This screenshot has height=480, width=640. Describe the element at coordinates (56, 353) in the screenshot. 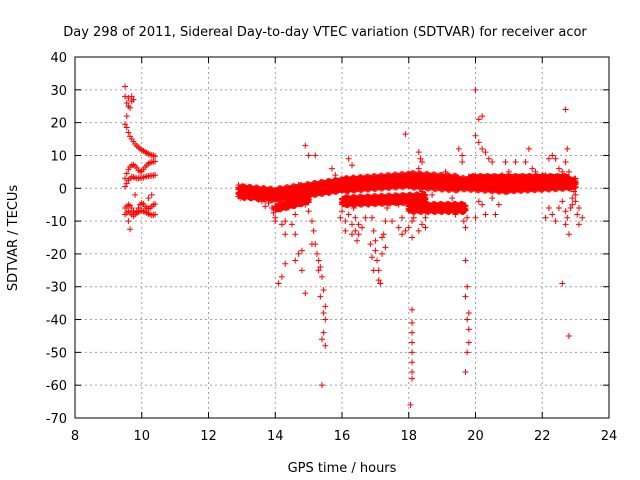

I see `y-tick-label: -50` at that location.